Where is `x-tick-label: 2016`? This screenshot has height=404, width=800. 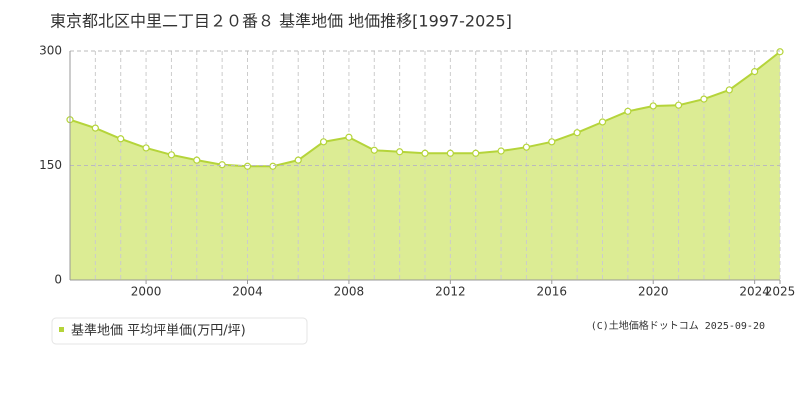 x-tick-label: 2016 is located at coordinates (552, 292).